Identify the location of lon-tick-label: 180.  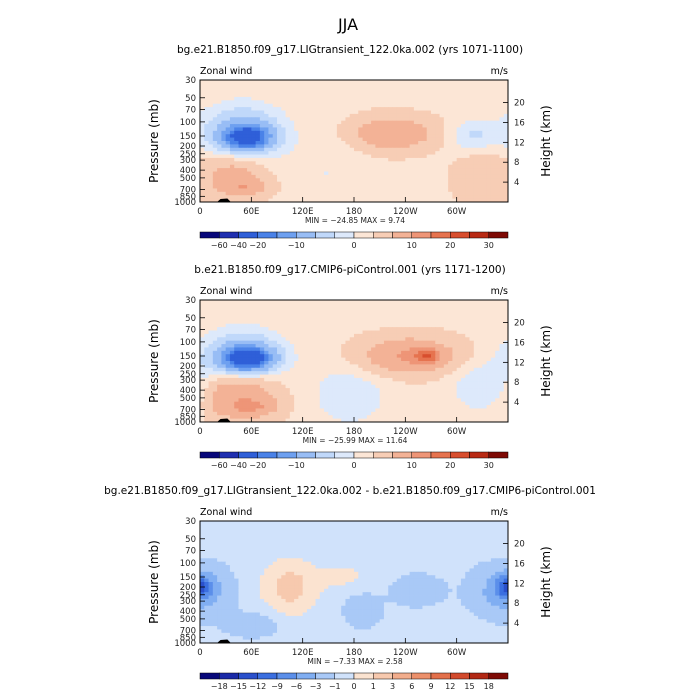
(354, 212).